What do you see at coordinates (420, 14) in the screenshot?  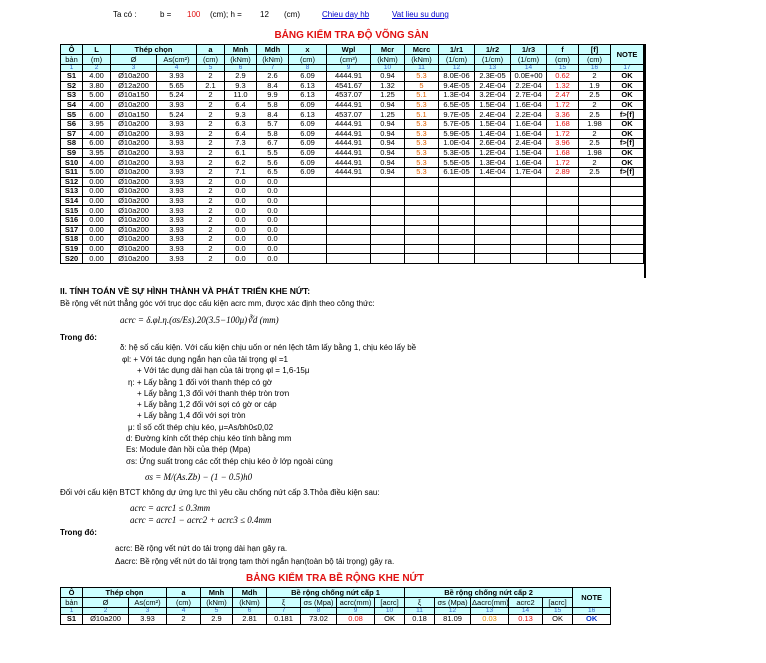 I see `link: Vat lieu su dung` at bounding box center [420, 14].